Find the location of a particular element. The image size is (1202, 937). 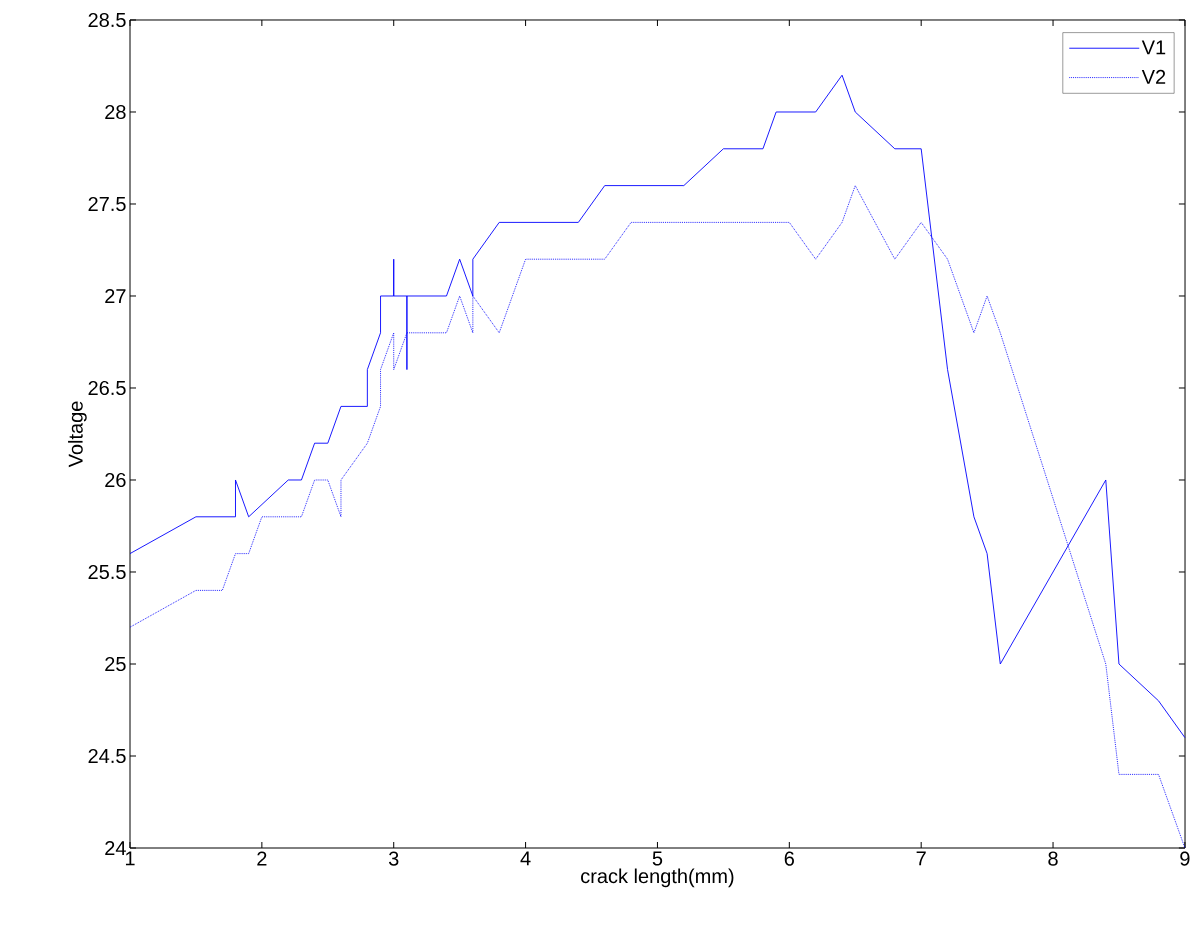

y-tick-label: 27 is located at coordinates (115, 296).